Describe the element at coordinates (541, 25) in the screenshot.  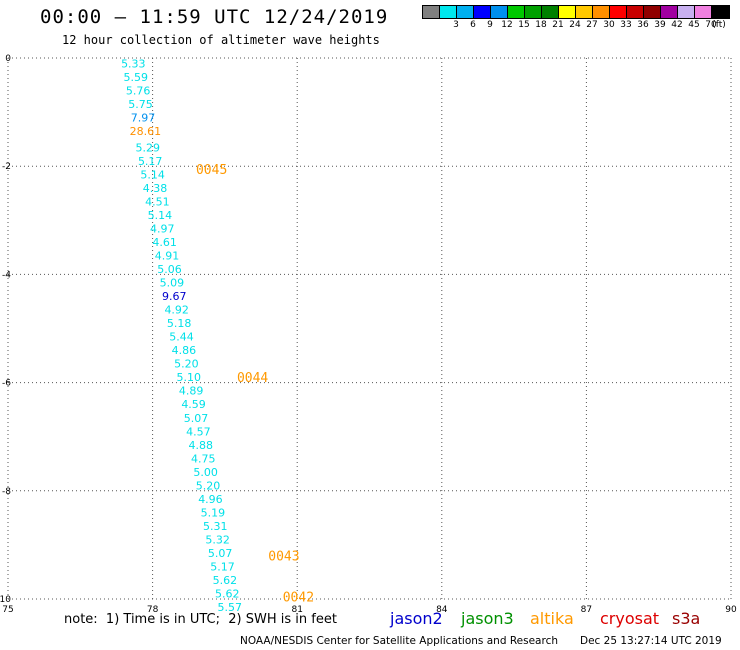
I see `legend-label: 18` at that location.